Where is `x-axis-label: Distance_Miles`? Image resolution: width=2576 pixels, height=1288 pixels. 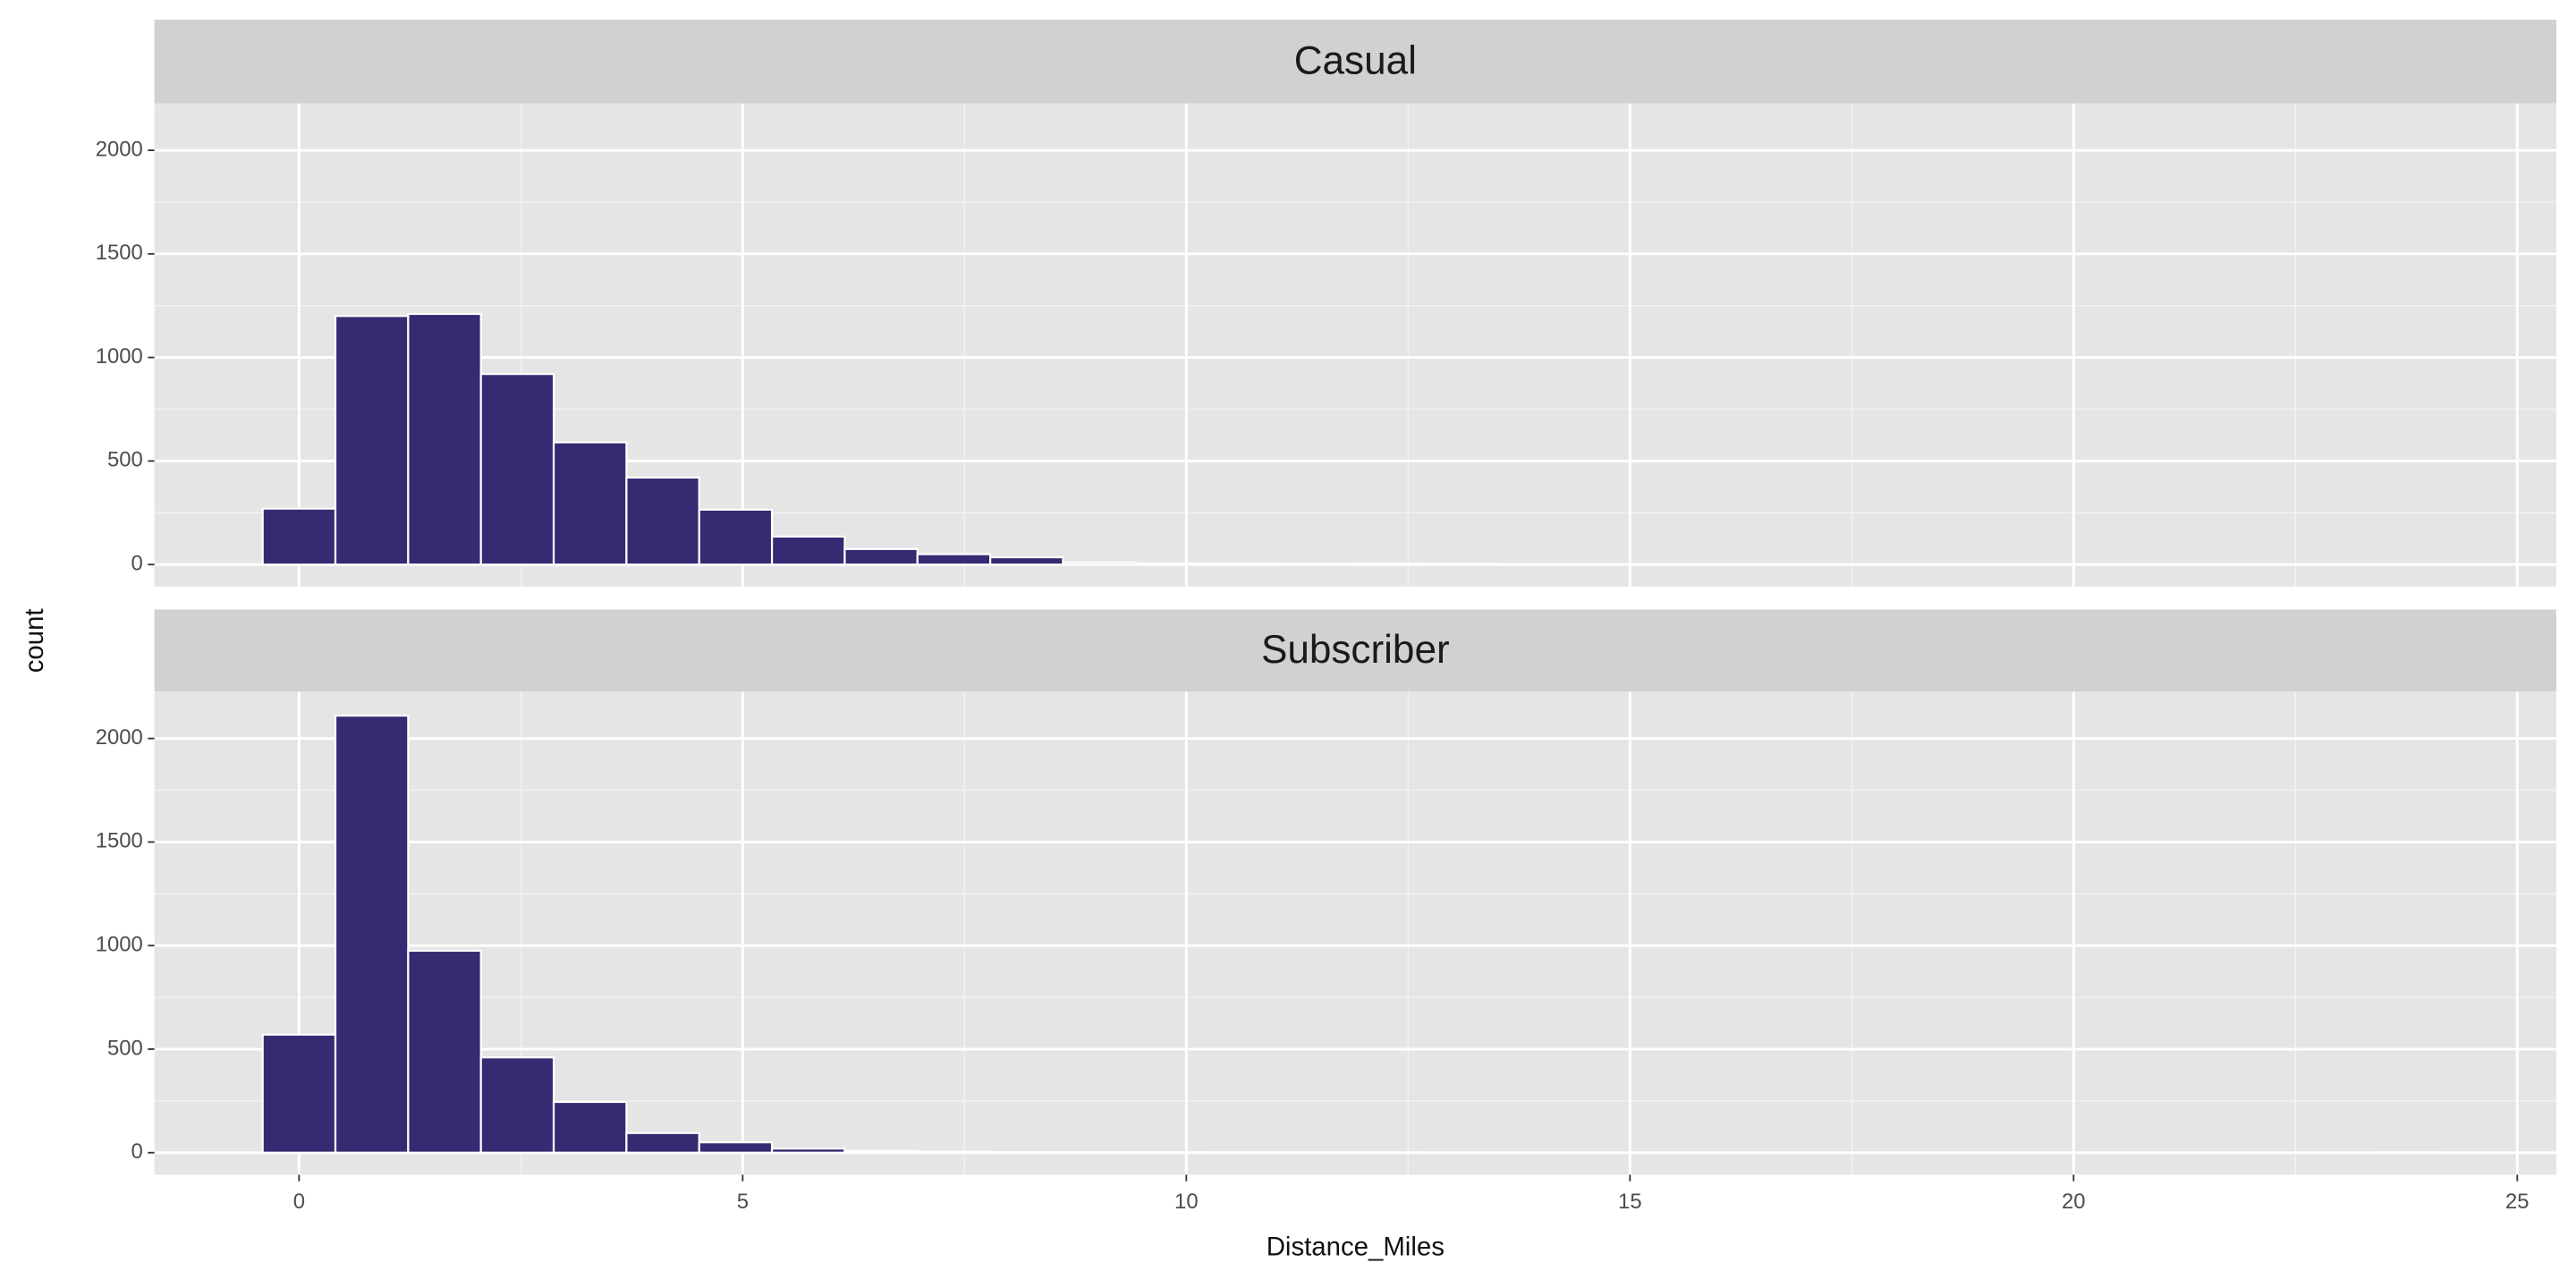 x-axis-label: Distance_Miles is located at coordinates (1356, 1247).